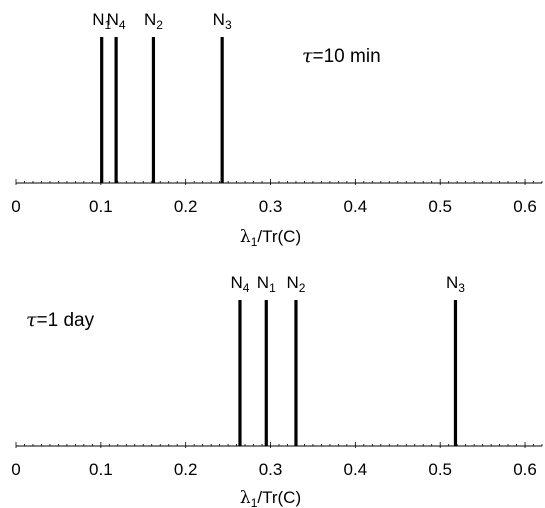 The image size is (545, 508). I want to click on timescale-annotation: τ=10 min, so click(341, 56).